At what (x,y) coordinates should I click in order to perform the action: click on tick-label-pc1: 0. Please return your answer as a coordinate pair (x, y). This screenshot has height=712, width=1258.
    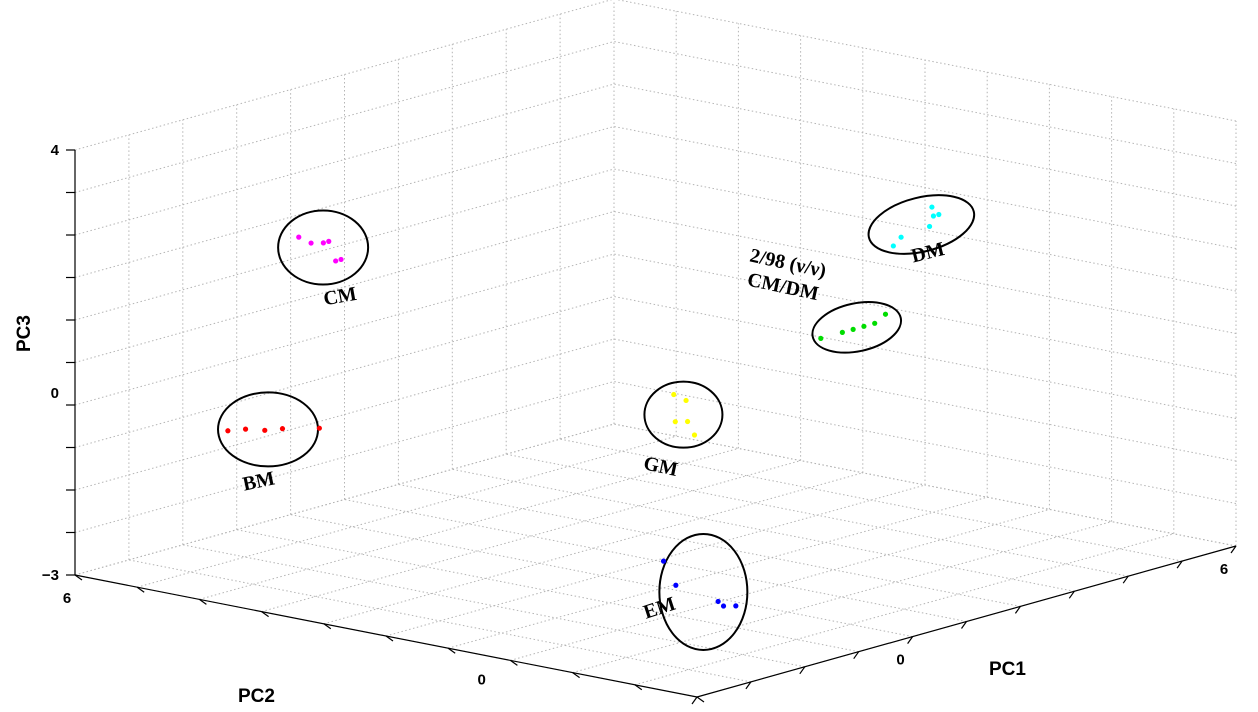
    Looking at the image, I should click on (900, 660).